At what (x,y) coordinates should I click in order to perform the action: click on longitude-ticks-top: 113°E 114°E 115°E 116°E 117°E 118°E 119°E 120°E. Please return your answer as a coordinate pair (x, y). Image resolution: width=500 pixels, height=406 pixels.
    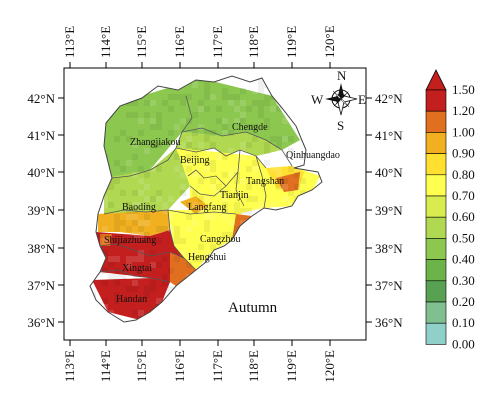
    Looking at the image, I should click on (199, 46).